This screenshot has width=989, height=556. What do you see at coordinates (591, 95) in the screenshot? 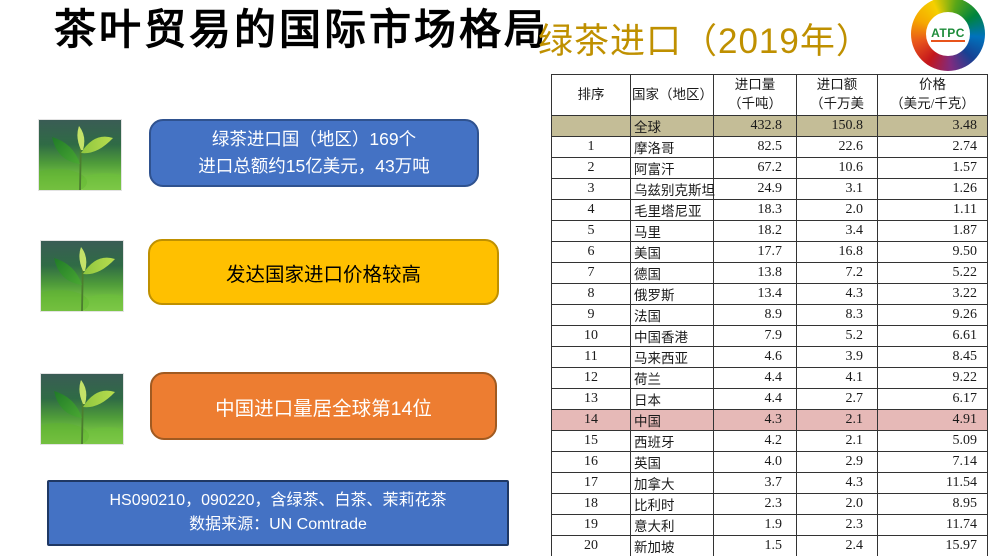
I see `col-header-rank: 排序` at bounding box center [591, 95].